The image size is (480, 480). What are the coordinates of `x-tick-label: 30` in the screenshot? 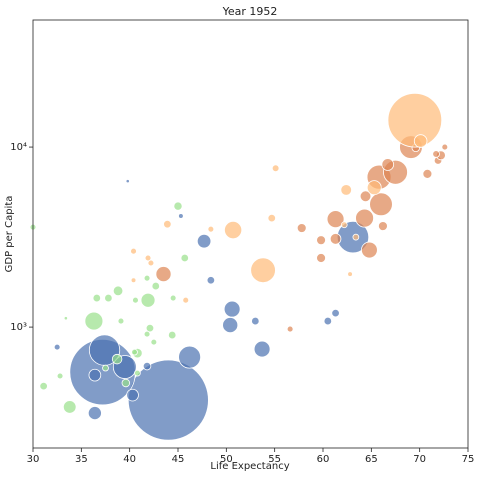 It's located at (33, 459).